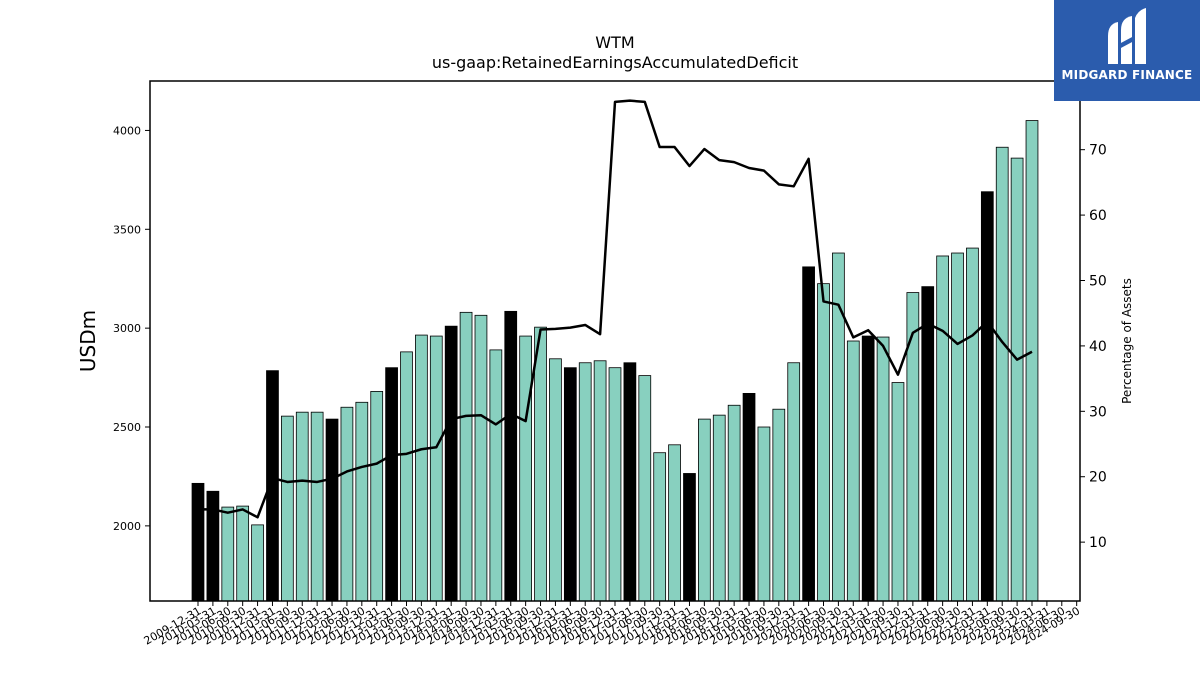 The height and width of the screenshot is (675, 1200). Describe the element at coordinates (1098, 281) in the screenshot. I see `y2-tick-label: 50` at that location.